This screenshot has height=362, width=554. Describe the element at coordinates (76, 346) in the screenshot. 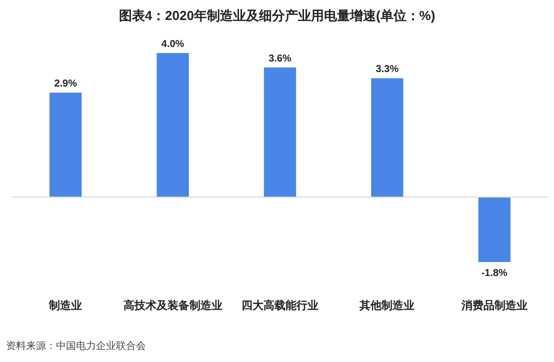

I see `text: 资料来源：中国电力企业联合会` at that location.